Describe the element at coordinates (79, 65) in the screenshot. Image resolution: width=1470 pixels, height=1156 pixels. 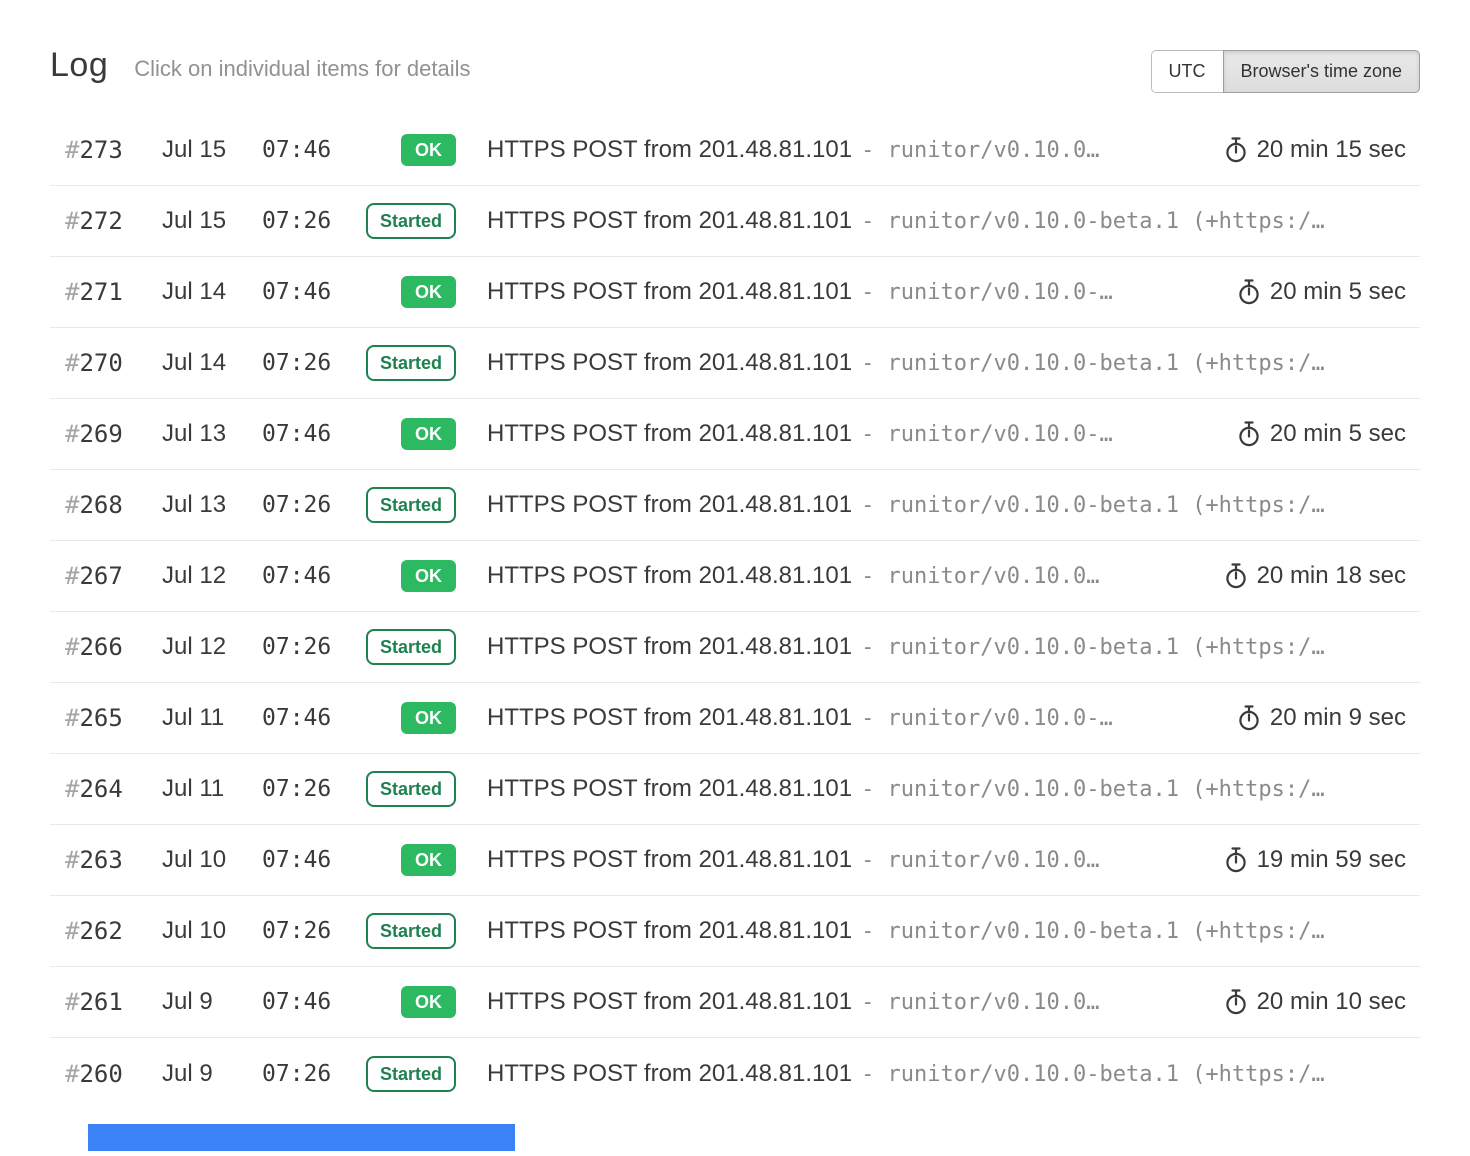
I see `page-title: Log` at that location.